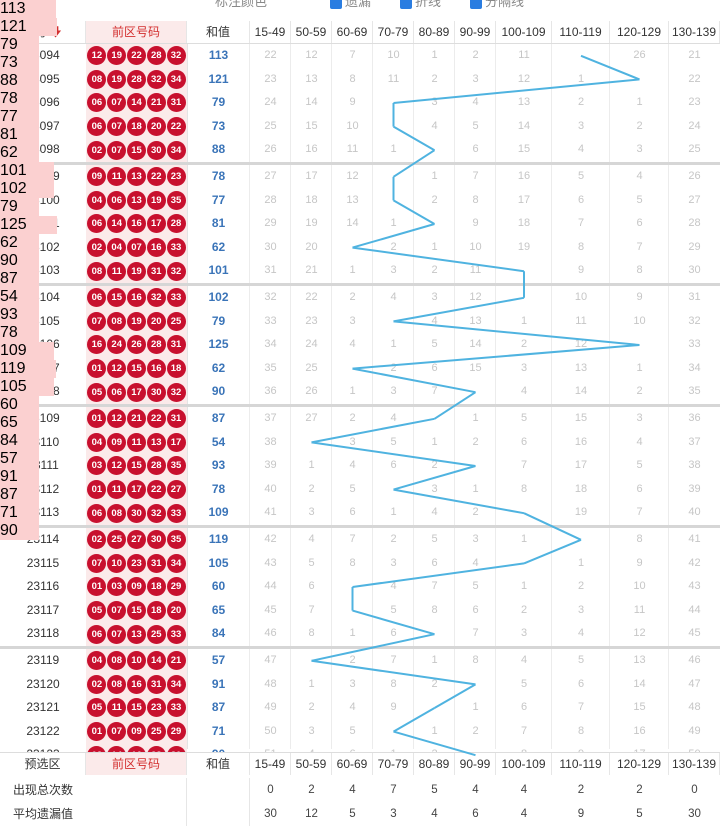 The height and width of the screenshot is (827, 720). What do you see at coordinates (241, 4) in the screenshot?
I see `toolbar-text: 标注颜色` at bounding box center [241, 4].